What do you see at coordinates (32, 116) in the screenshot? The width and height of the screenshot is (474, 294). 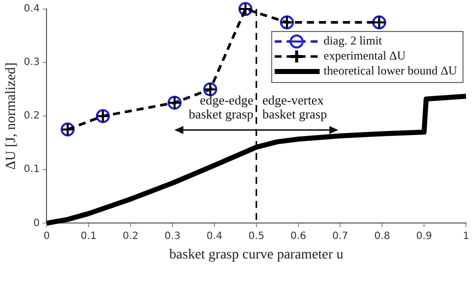 I see `y-tick-label: 0.2` at bounding box center [32, 116].